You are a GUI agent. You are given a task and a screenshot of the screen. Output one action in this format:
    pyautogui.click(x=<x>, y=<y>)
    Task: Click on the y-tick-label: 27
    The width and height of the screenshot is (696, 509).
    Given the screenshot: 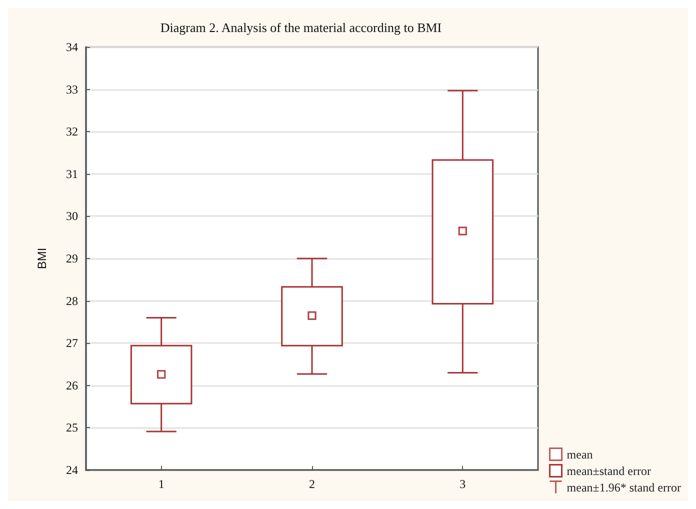 What is the action you would take?
    pyautogui.click(x=72, y=343)
    